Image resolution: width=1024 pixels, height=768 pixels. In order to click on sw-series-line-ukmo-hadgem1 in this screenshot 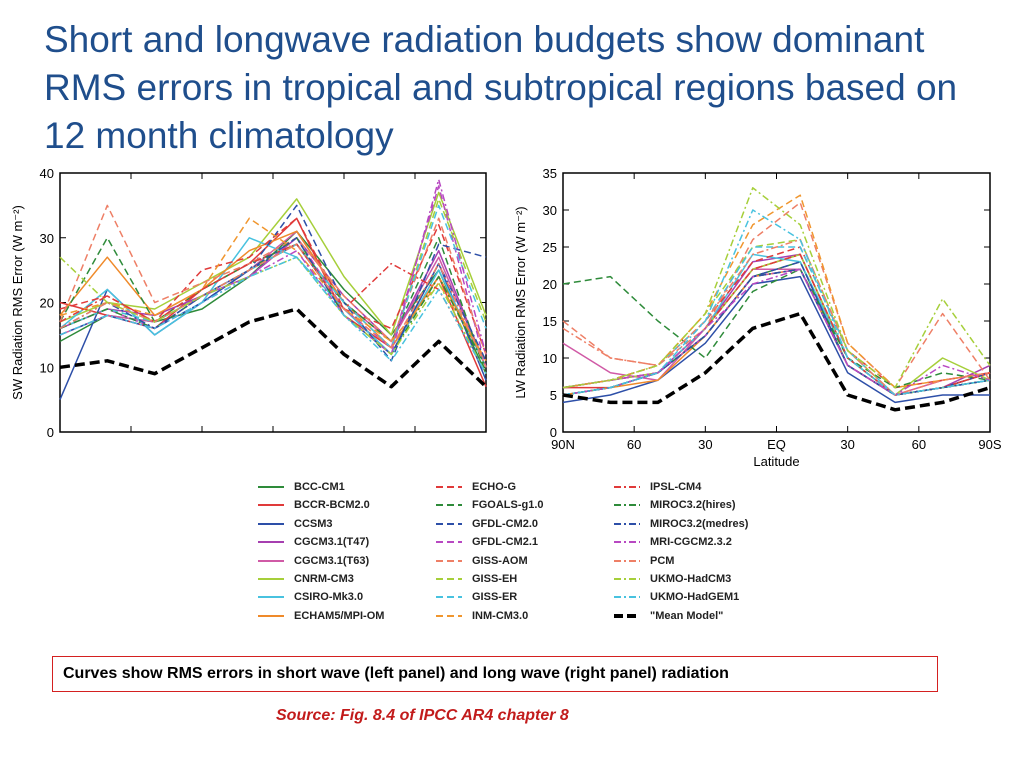, I will do `click(273, 315)`.